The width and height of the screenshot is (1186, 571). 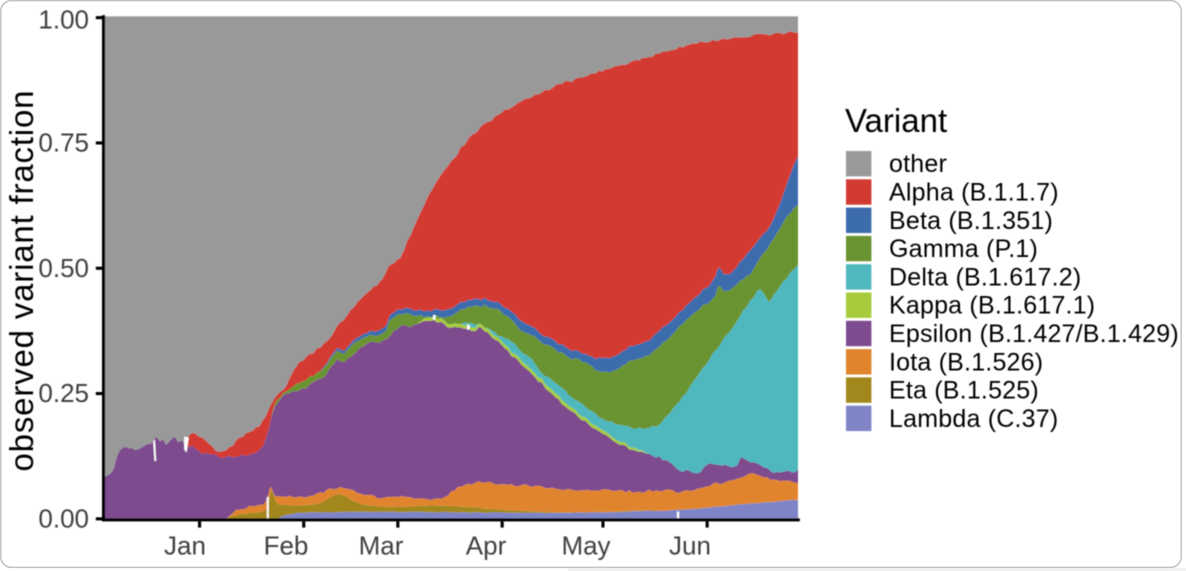 What do you see at coordinates (992, 306) in the screenshot?
I see `svg-text: Kappa (B.1.617.1)` at bounding box center [992, 306].